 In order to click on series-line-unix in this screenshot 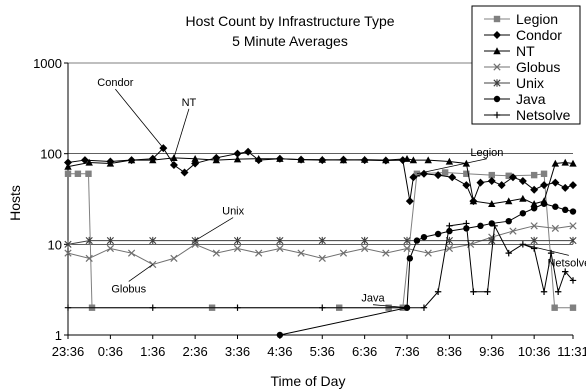, I will do `click(320, 242)`.